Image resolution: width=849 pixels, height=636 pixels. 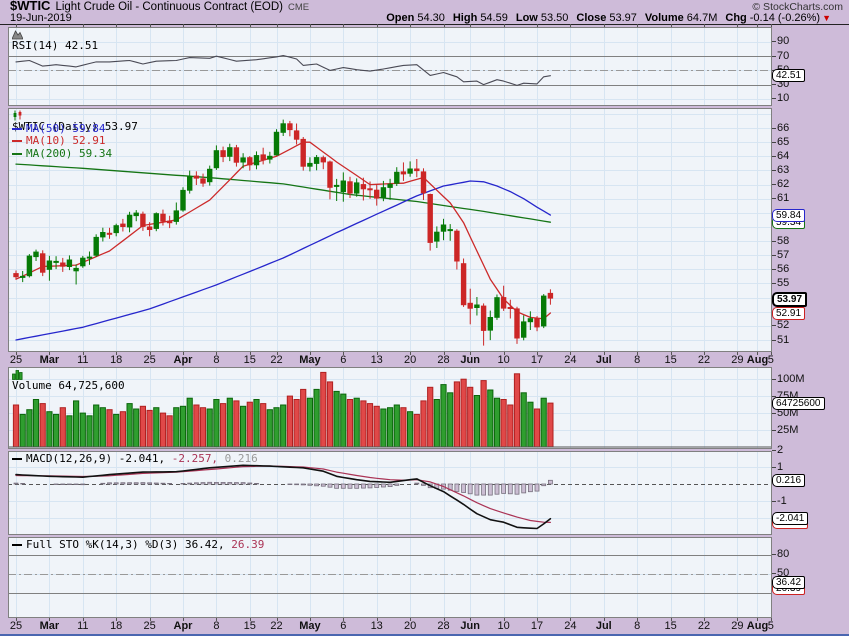 What do you see at coordinates (798, 403) in the screenshot?
I see `volume-value-bubble: 64725600` at bounding box center [798, 403].